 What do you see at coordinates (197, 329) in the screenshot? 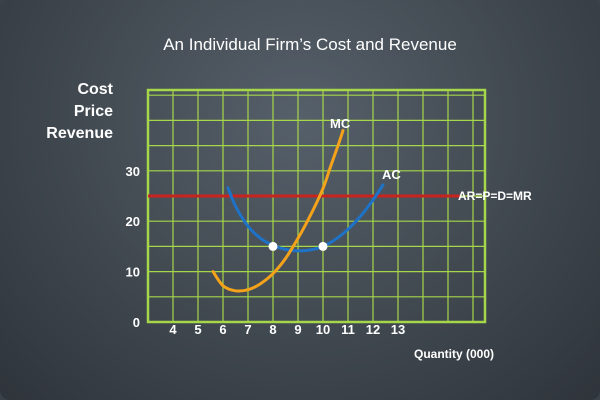
I see `x-tick-label: 5` at bounding box center [197, 329].